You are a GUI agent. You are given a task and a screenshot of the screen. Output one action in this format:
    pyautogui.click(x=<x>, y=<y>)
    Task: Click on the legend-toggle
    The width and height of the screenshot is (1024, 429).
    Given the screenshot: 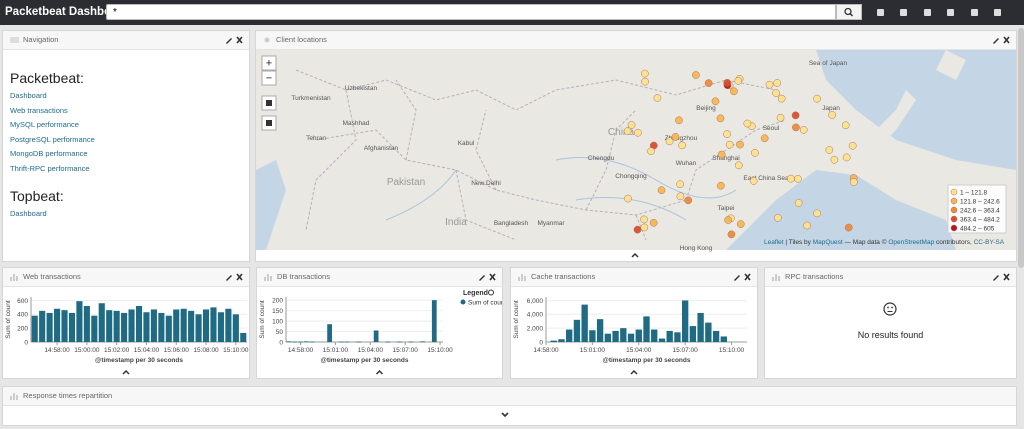 What is the action you would take?
    pyautogui.click(x=491, y=292)
    